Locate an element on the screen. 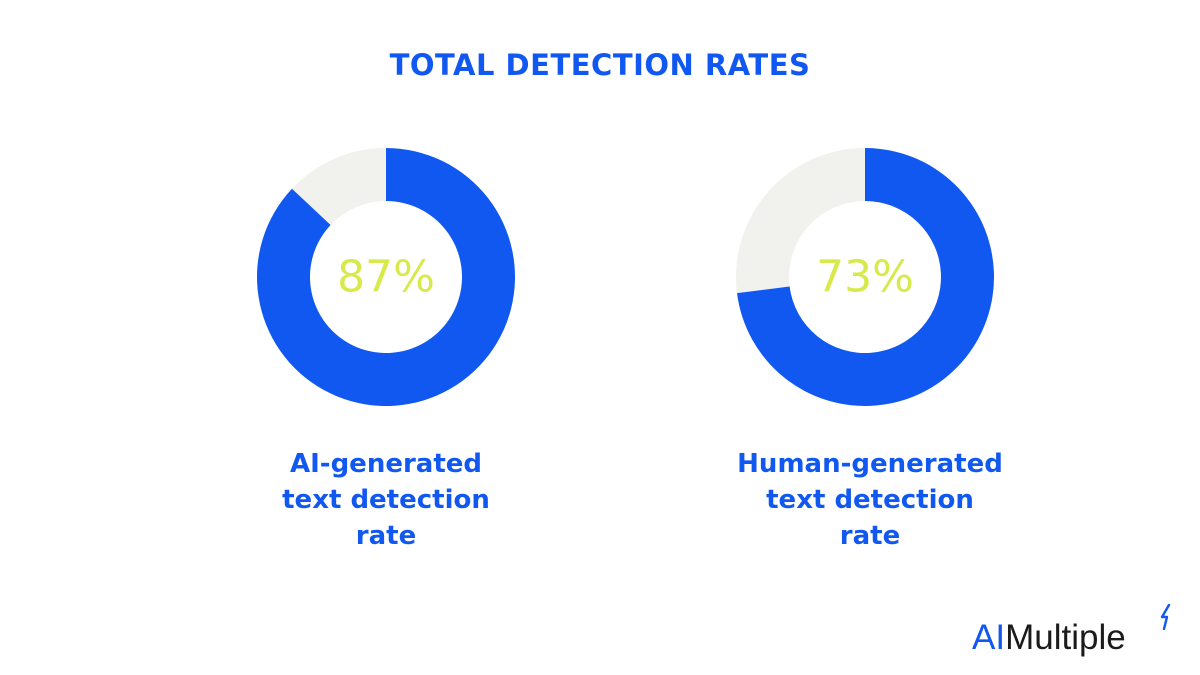  chart-title: TOTAL DETECTION RATES is located at coordinates (600, 65).